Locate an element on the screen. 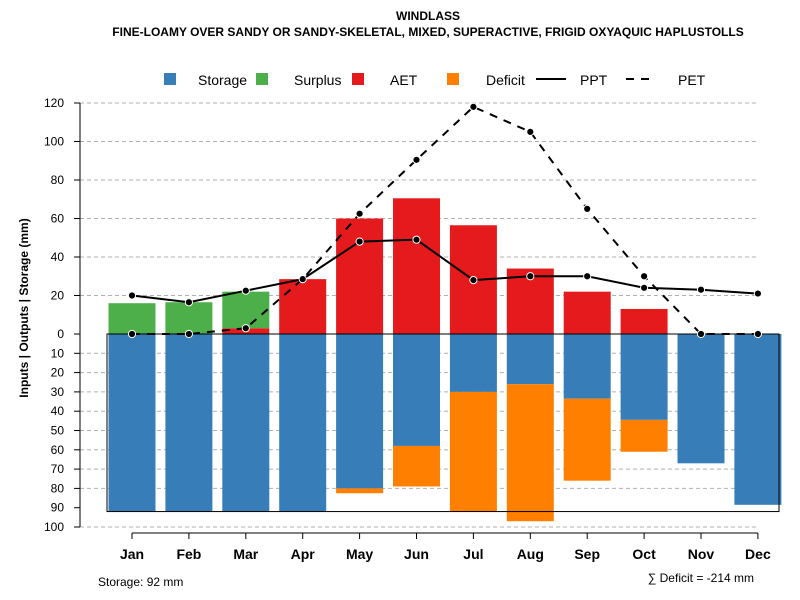  bar-storage-feb is located at coordinates (189, 423).